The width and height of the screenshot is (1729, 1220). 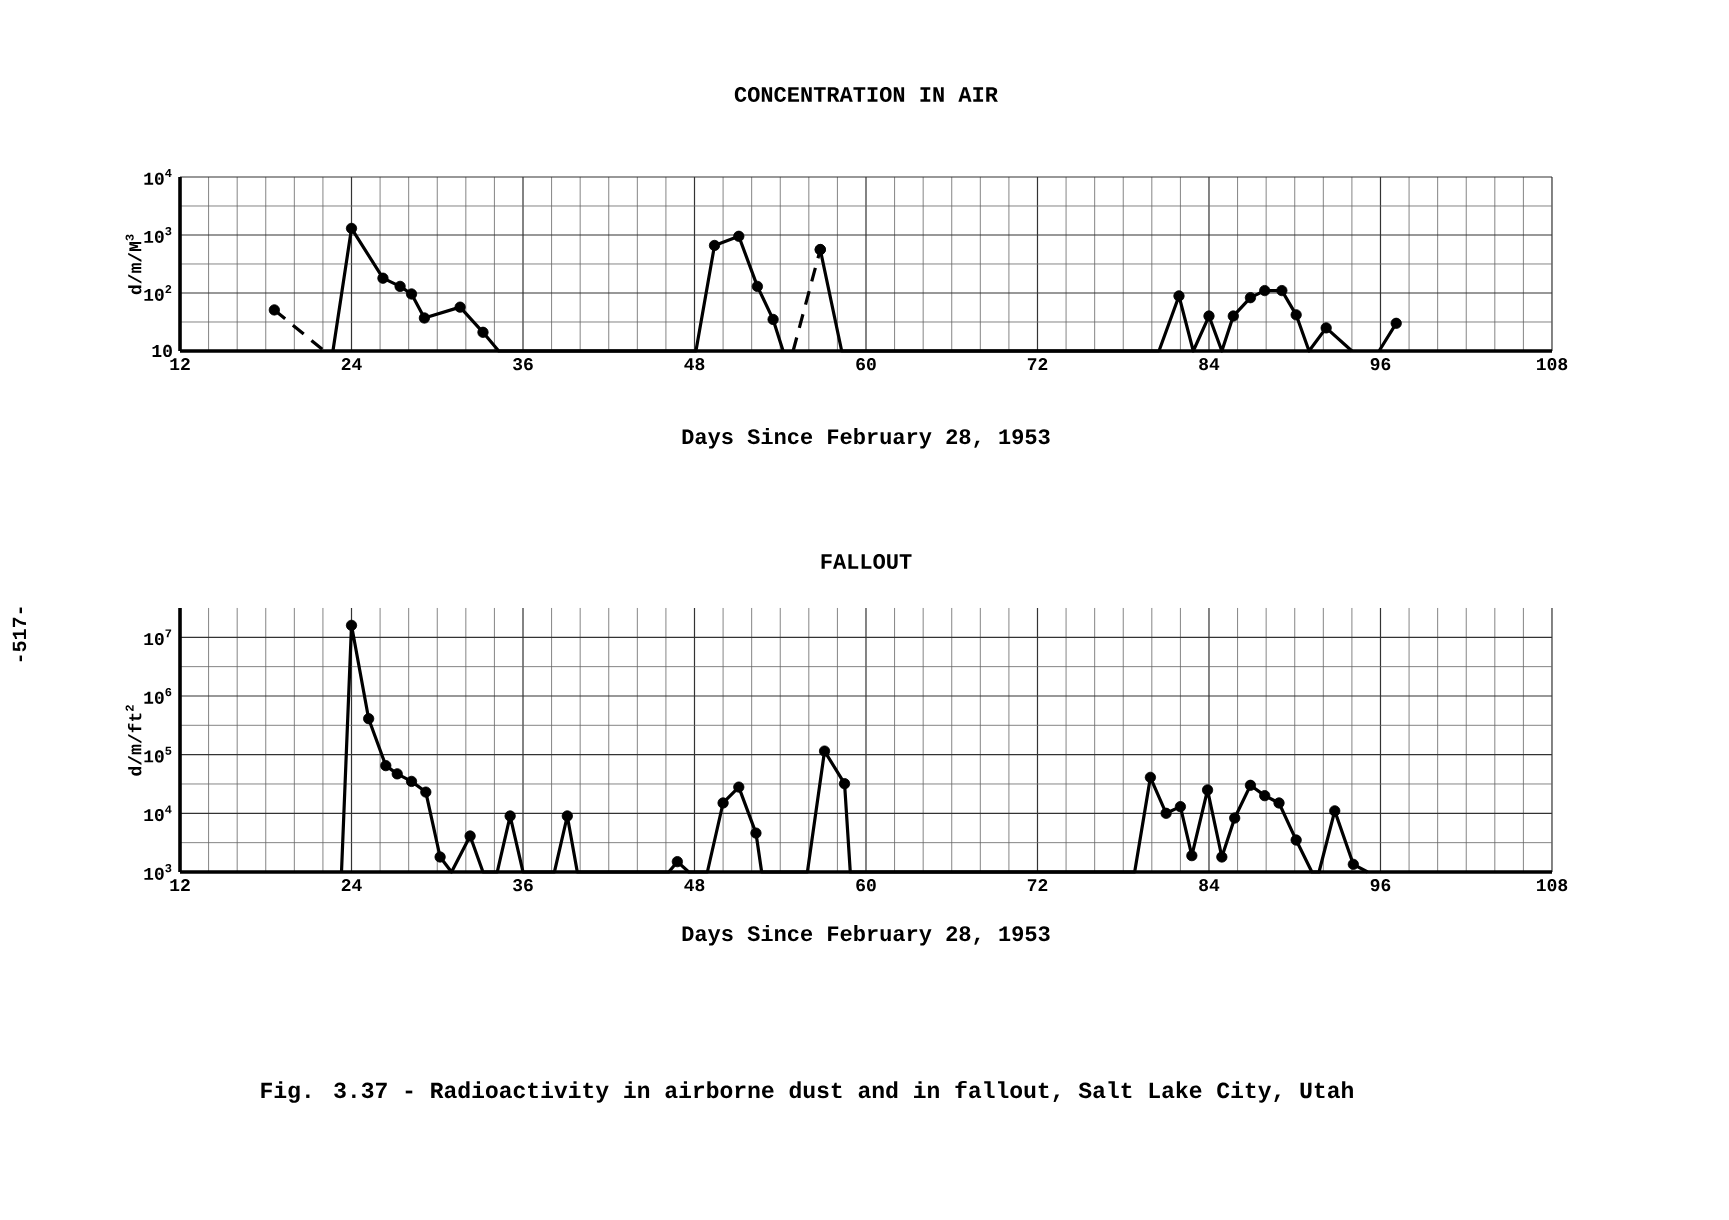 I want to click on caption: Fig. 3.37 - Radioactivity in airborne dust and in fallout, Salt Lake City, Utah, so click(x=807, y=1091).